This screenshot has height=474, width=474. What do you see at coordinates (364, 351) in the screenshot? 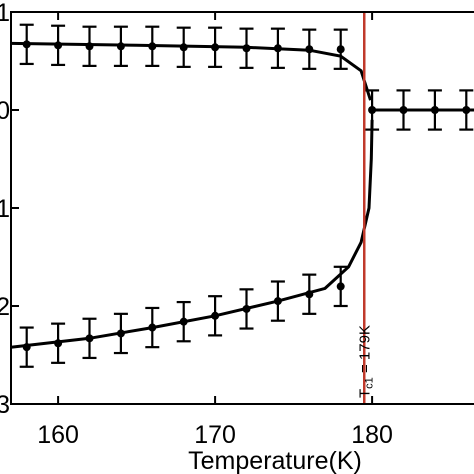
I see `critical-temperature-label-rest: = 179K` at bounding box center [364, 351].